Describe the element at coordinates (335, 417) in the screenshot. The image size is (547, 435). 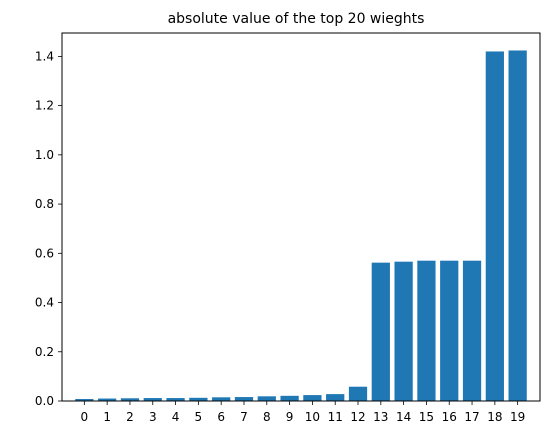
I see `x-tick-label-11: 11` at that location.